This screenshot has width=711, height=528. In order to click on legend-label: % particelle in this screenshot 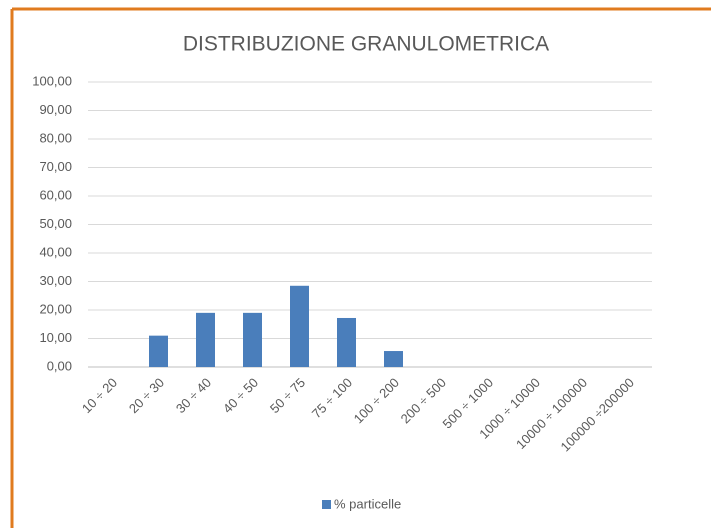, I will do `click(367, 503)`.